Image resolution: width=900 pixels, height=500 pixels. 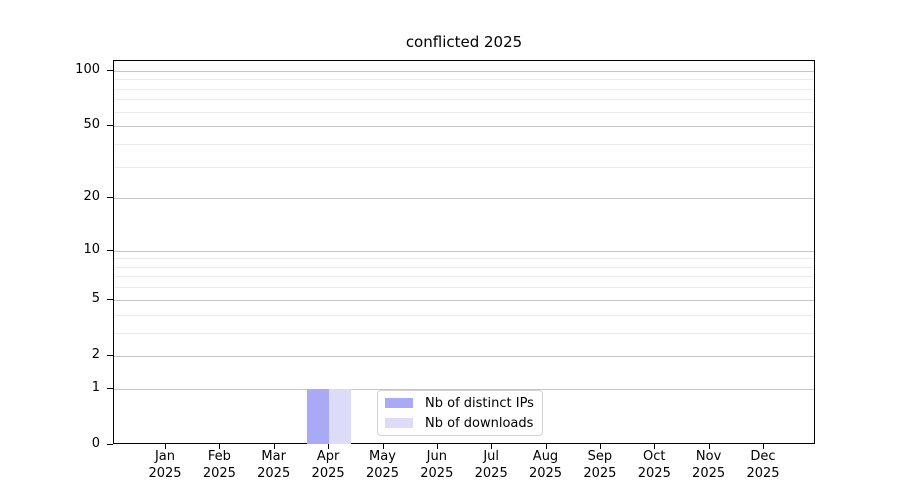 I want to click on x-tick-label-aug: Aug 2025, so click(x=545, y=465).